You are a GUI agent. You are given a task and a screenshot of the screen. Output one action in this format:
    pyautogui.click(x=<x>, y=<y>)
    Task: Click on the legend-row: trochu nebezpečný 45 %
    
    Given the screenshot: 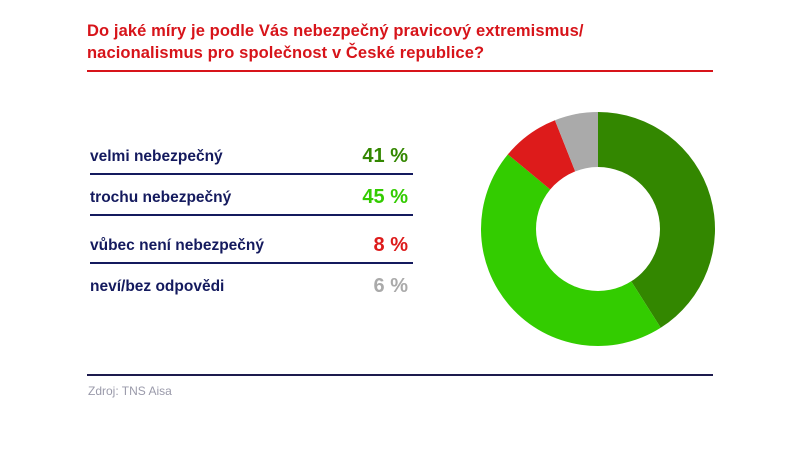 What is the action you would take?
    pyautogui.click(x=251, y=195)
    